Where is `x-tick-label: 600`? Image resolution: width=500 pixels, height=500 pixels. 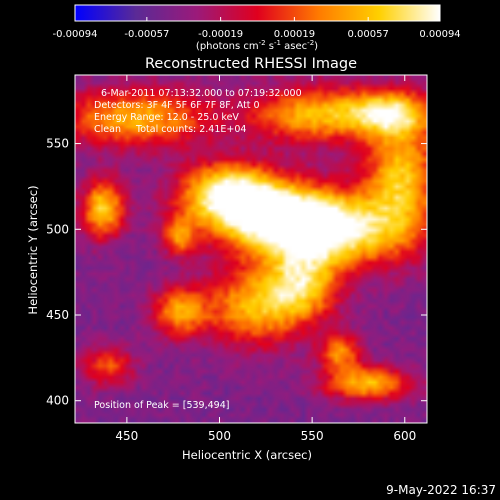
x-tick-label: 600 is located at coordinates (404, 436).